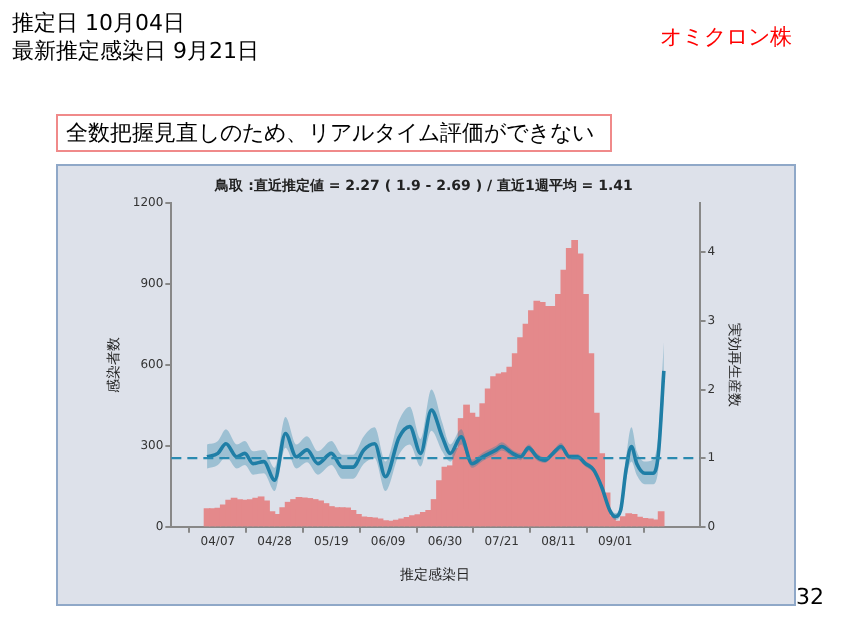  Describe the element at coordinates (726, 37) in the screenshot. I see `text: オミクロン株` at that location.